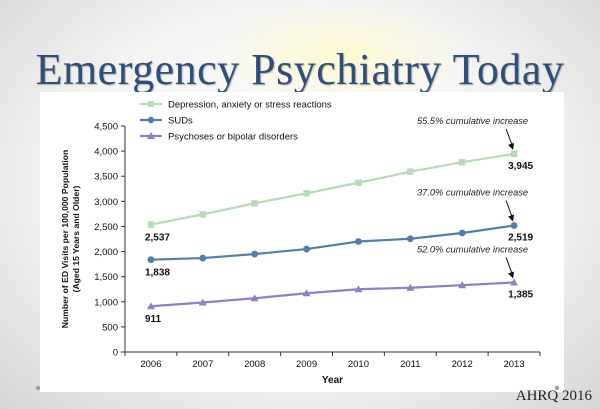 This screenshot has width=600, height=409. I want to click on slide-footer: AHRQ 2016, so click(553, 396).